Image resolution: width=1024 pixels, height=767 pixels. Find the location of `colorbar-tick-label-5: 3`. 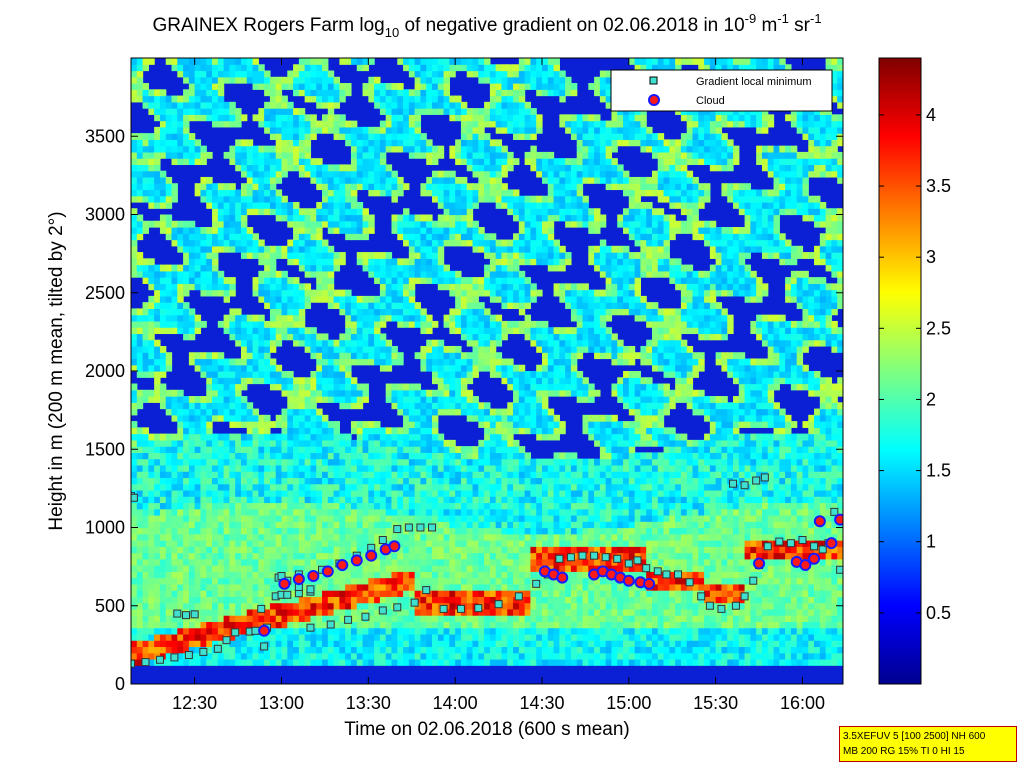

colorbar-tick-label-5: 3 is located at coordinates (931, 257).